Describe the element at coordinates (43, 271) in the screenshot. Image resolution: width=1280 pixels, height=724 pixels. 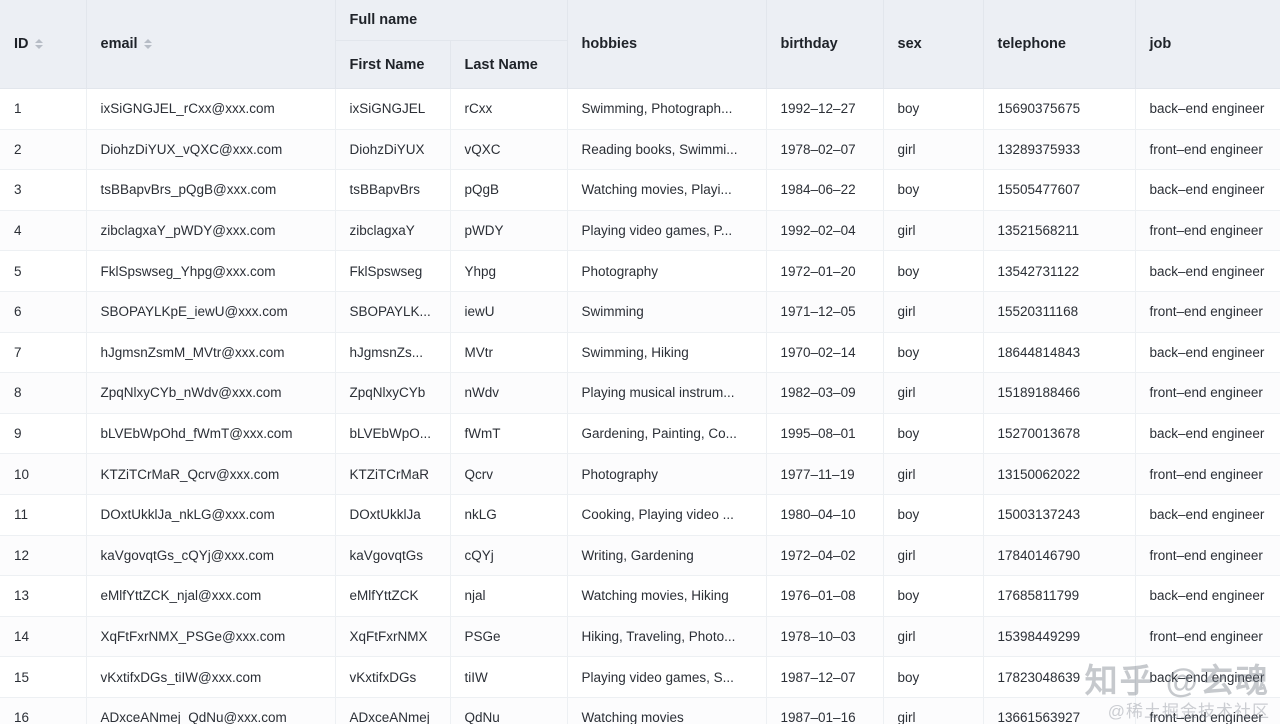
I see `cell-id: 5` at that location.